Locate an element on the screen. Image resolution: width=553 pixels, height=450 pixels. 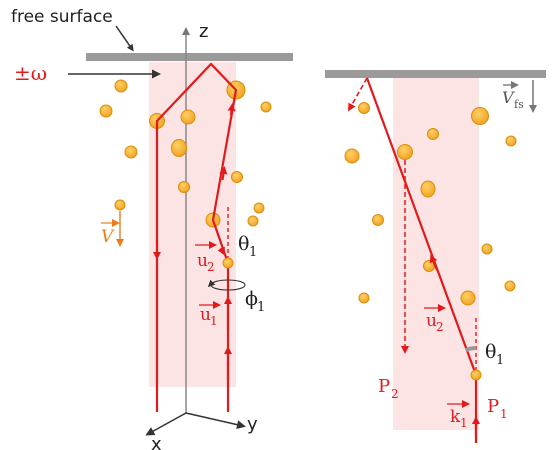
k1-vector-label: k 1 is located at coordinates (458, 415).